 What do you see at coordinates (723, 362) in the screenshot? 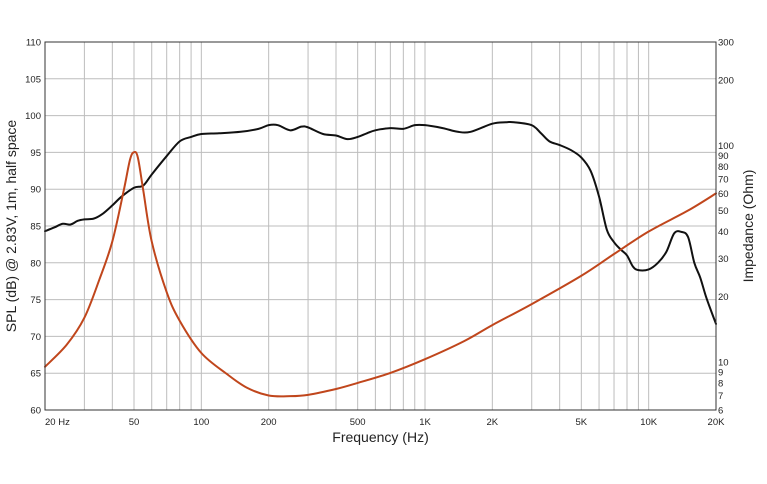
I see `y2-tick-label: 10` at bounding box center [723, 362].